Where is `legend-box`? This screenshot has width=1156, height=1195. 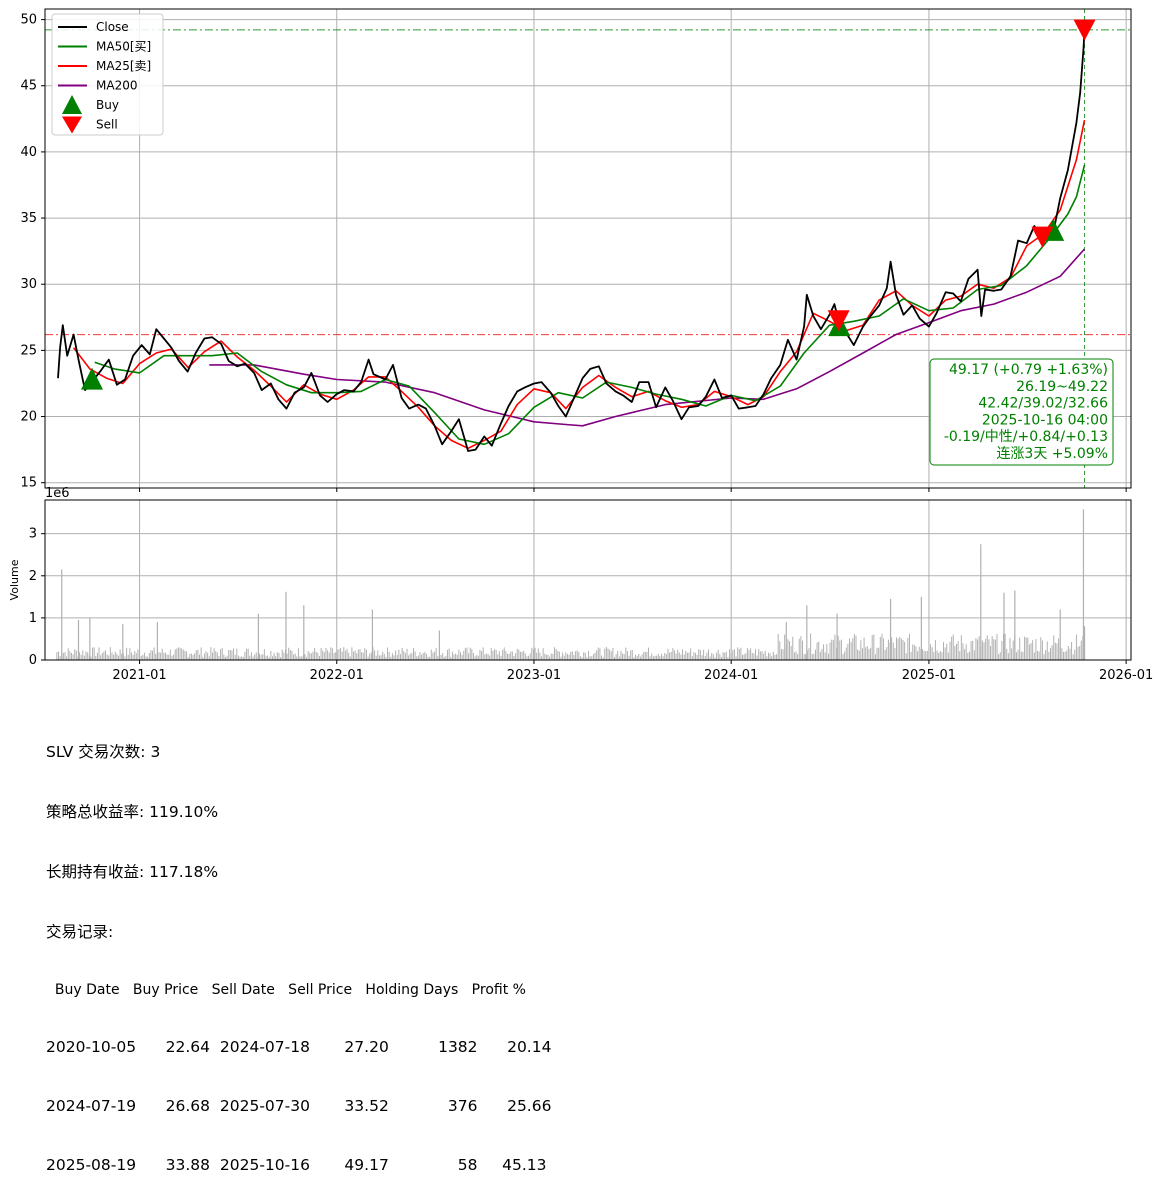 legend-box is located at coordinates (107, 74).